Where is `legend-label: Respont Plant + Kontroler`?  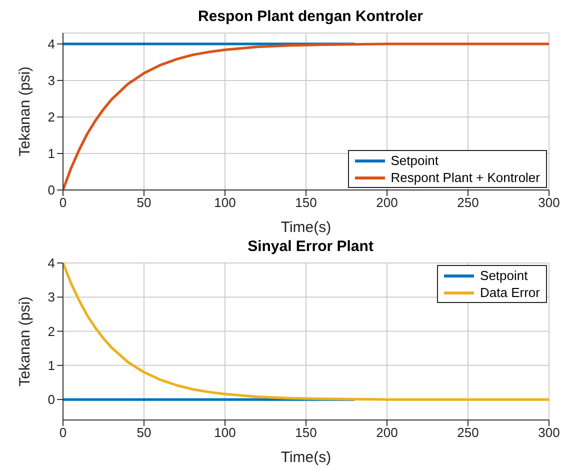 legend-label: Respont Plant + Kontroler is located at coordinates (465, 177).